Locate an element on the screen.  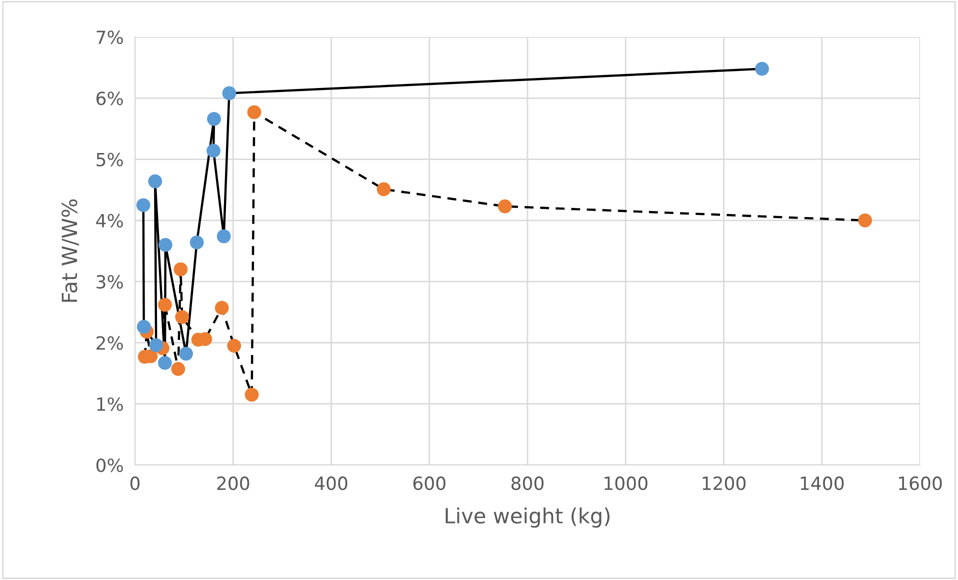
y-axis-title: Fat W/W% is located at coordinates (70, 250).